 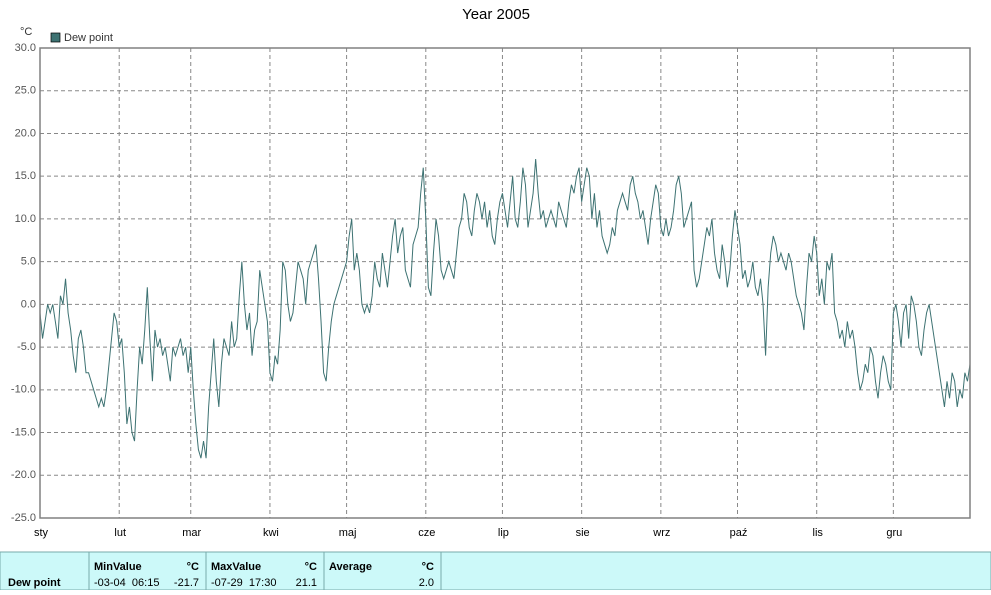 I want to click on y-tick-label: -10.0, so click(x=23, y=390).